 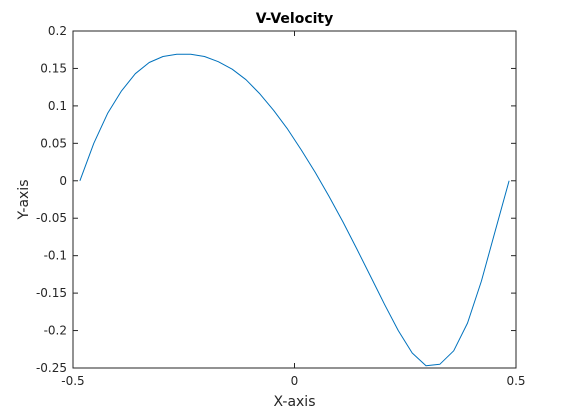 I want to click on x-tick-label: 0.5, so click(x=515, y=381).